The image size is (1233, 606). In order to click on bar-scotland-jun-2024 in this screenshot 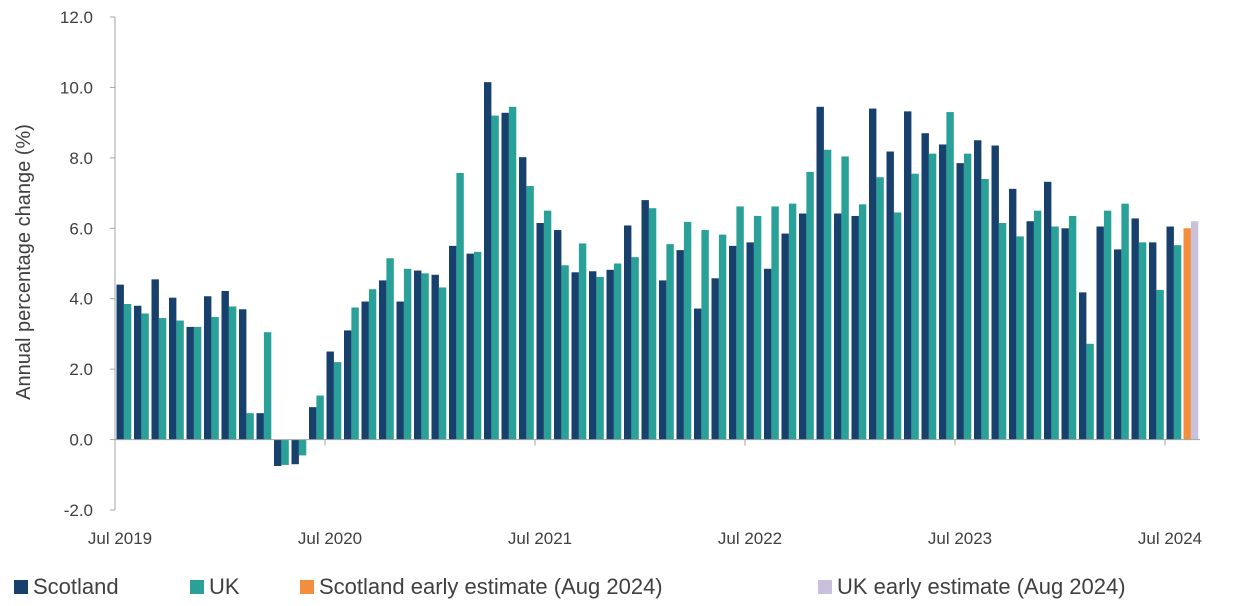, I will do `click(1153, 341)`.